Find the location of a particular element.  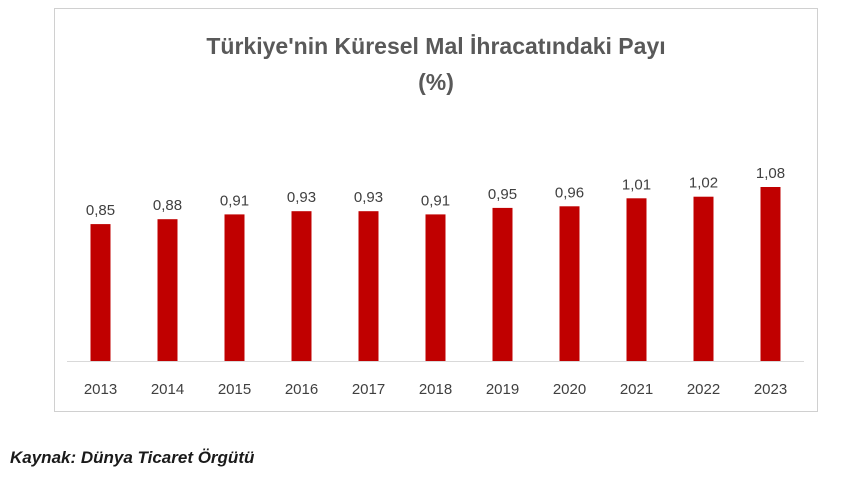

data-label-2021: 1,01 is located at coordinates (636, 184).